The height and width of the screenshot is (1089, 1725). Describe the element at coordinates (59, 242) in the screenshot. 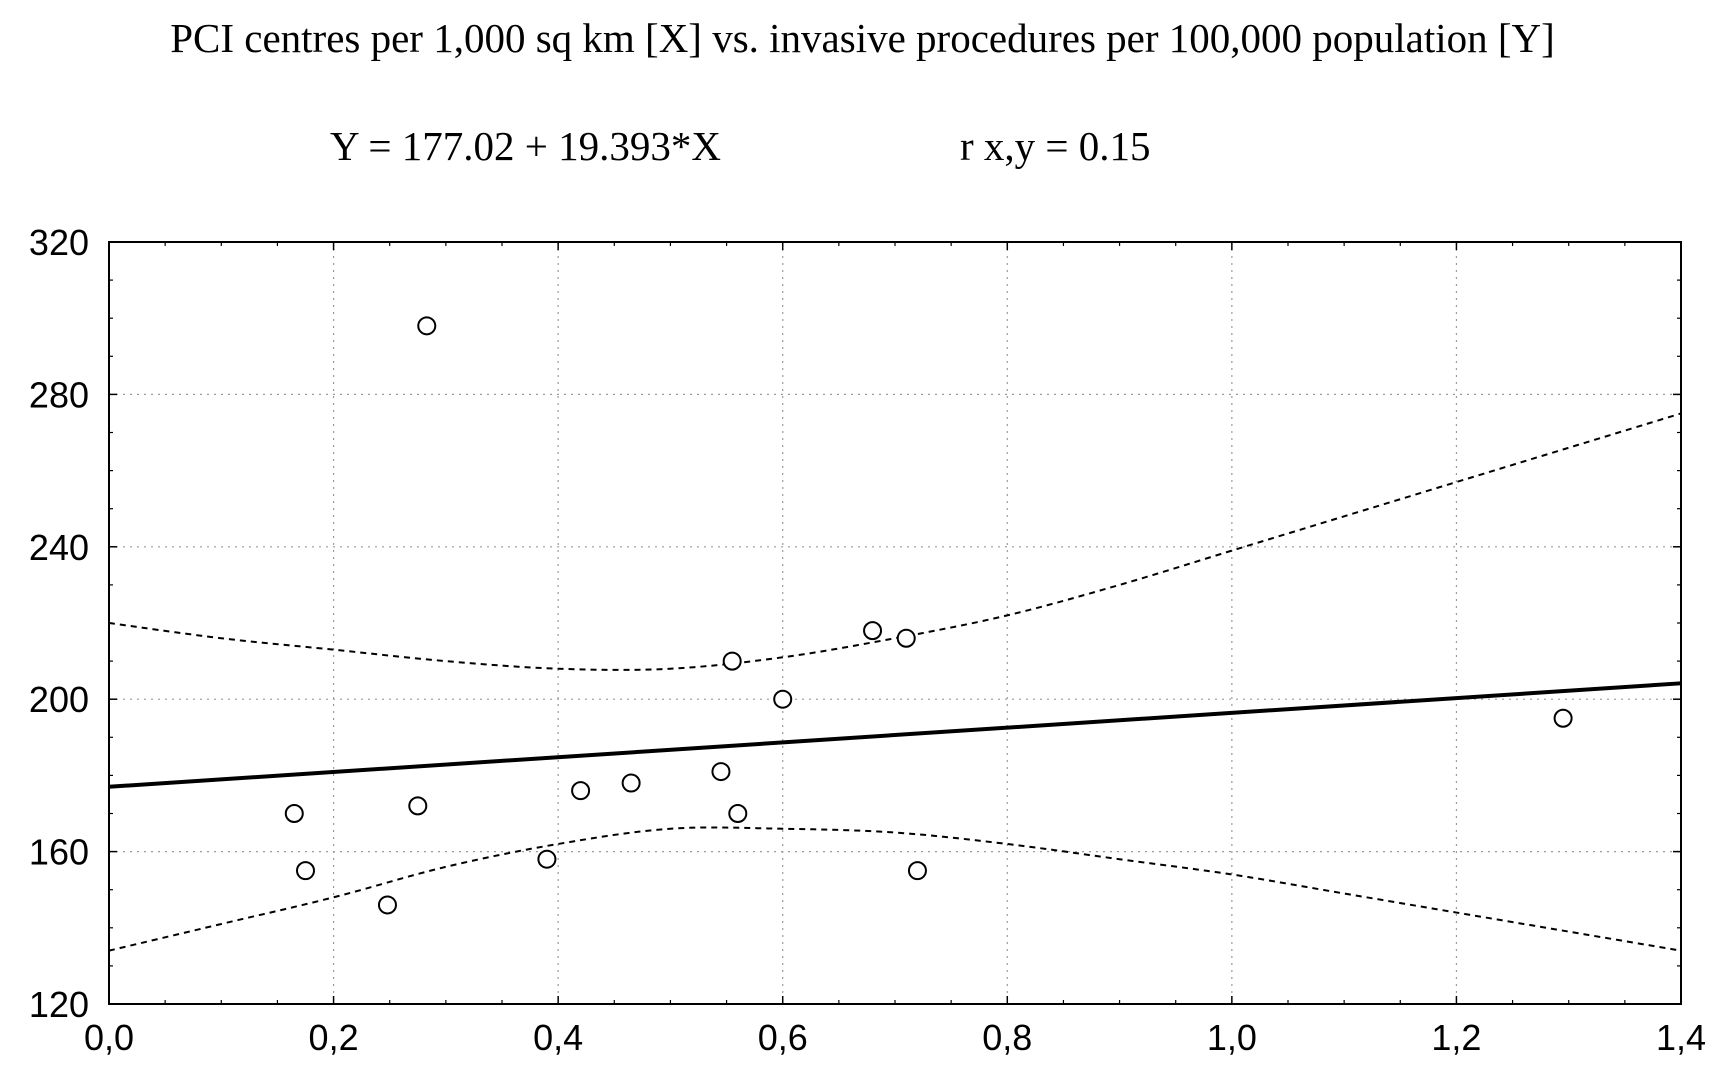

I see `y-tick-label: 320` at that location.